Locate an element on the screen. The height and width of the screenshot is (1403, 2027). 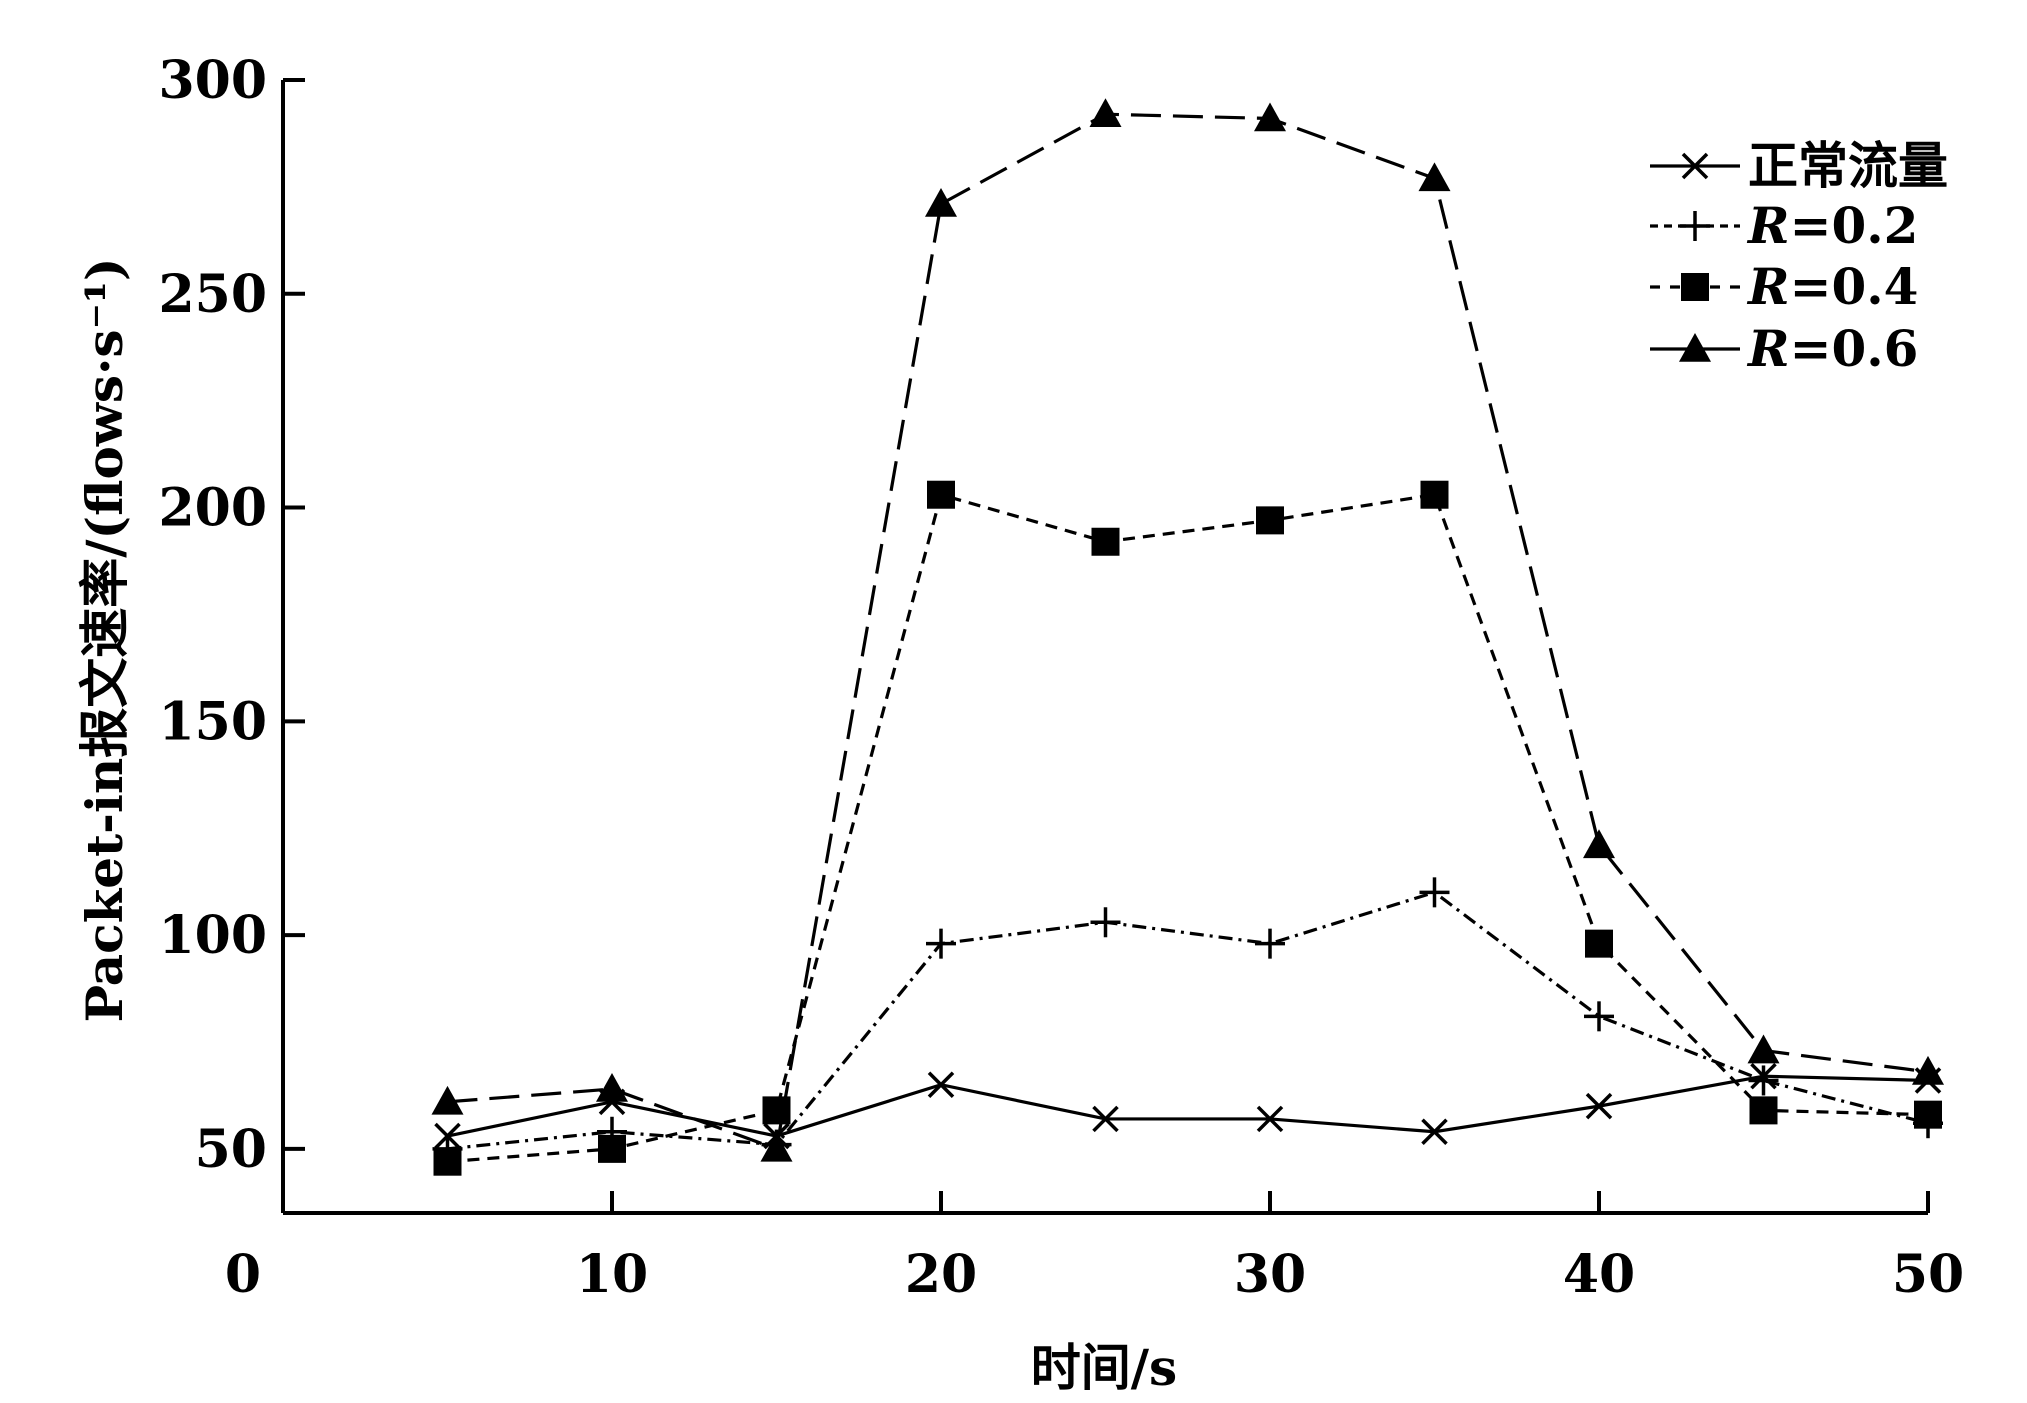
y-tick-label: 200 is located at coordinates (212, 508).